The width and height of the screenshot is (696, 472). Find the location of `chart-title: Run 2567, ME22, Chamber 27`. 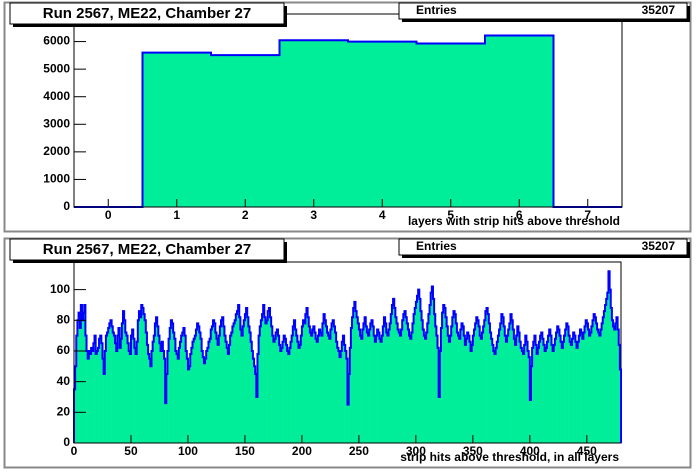

chart-title: Run 2567, ME22, Chamber 27 is located at coordinates (147, 249).